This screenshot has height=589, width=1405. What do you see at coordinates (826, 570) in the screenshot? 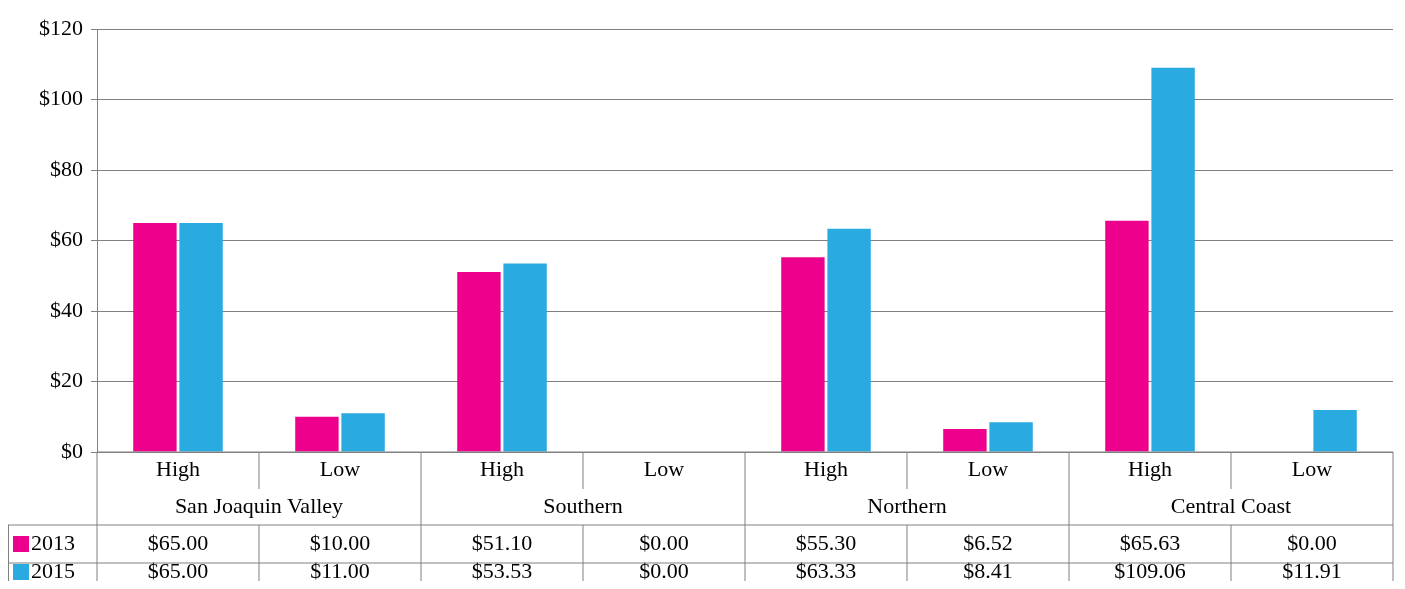
I see `data-label: $63.33` at bounding box center [826, 570].